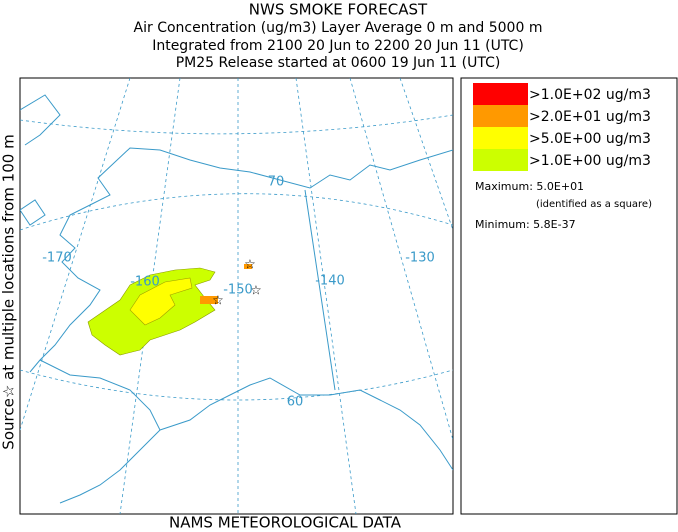  I want to click on legend-label: >1.0E+02 ug/m3, so click(590, 95).